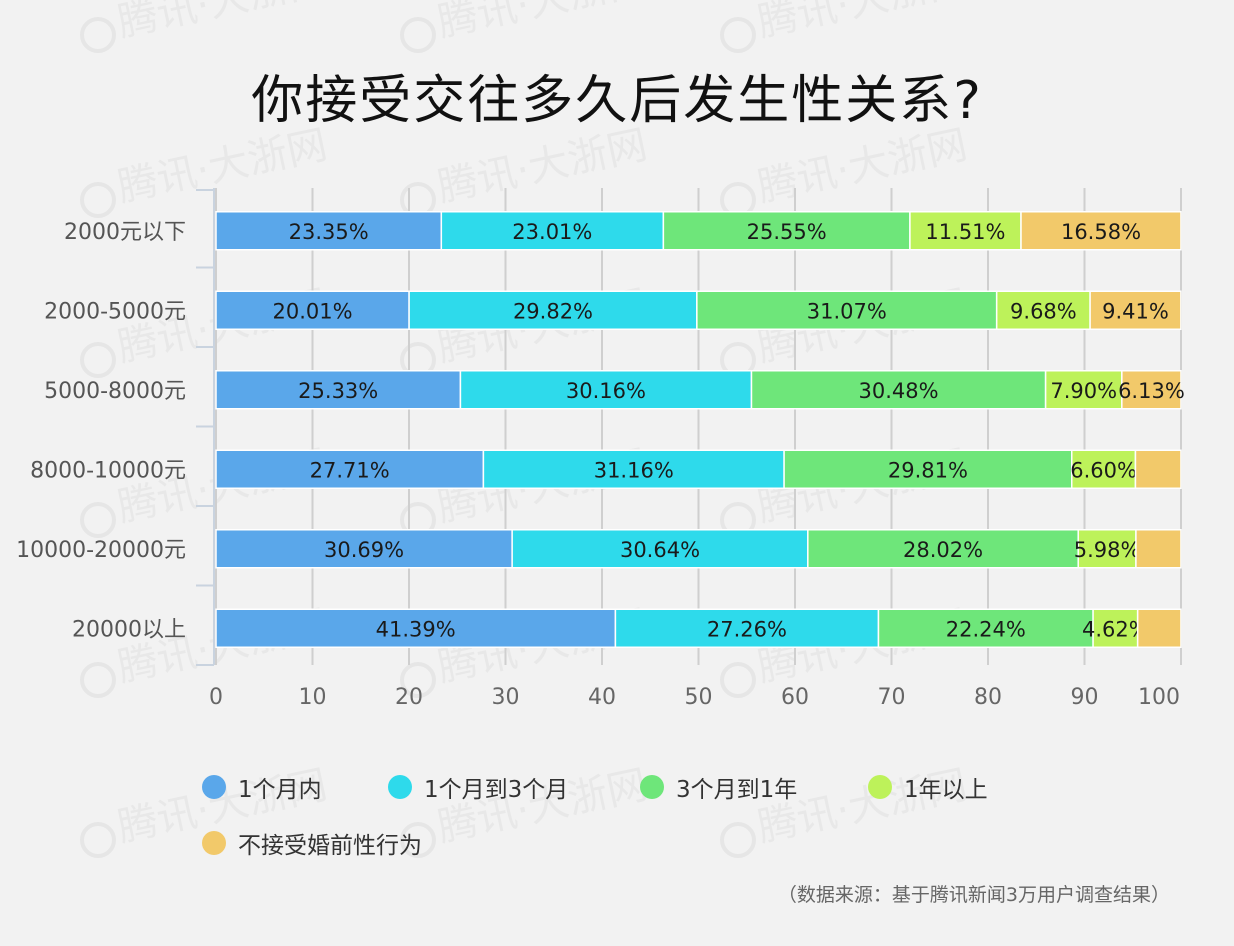 This screenshot has height=946, width=1234. Describe the element at coordinates (973, 895) in the screenshot. I see `data-source-note: （数据来源：基于腾讯新闻3万用户调查结果）` at that location.